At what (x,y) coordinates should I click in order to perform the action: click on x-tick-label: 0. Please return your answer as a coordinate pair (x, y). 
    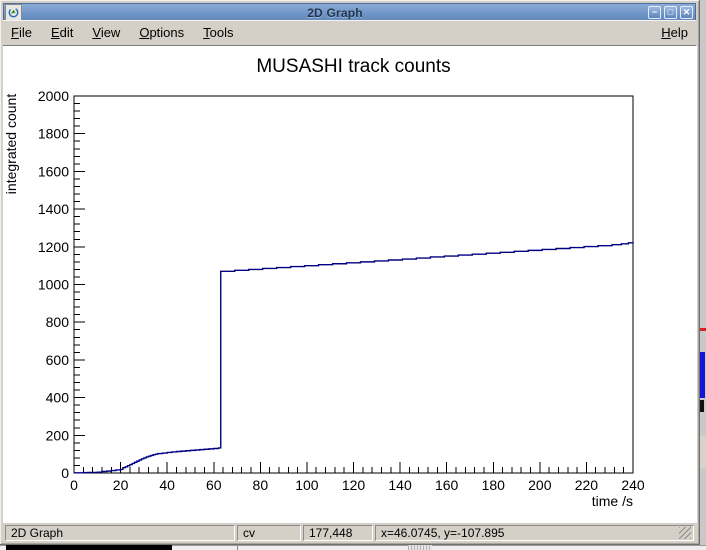
    Looking at the image, I should click on (74, 485).